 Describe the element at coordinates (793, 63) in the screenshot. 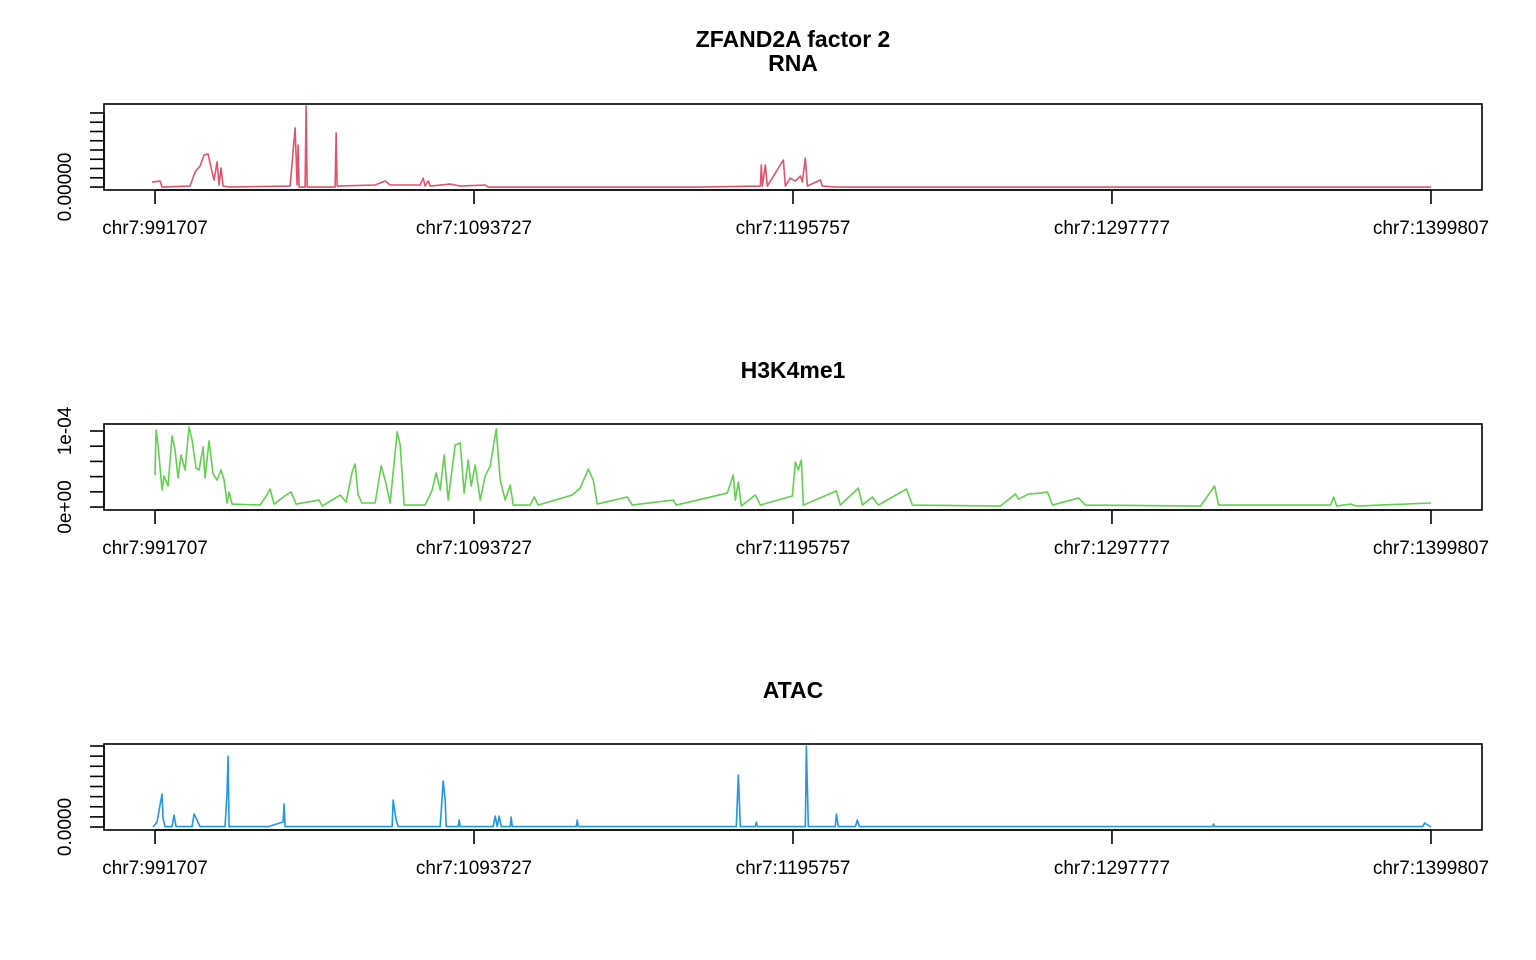

I see `panel-title: RNA` at that location.